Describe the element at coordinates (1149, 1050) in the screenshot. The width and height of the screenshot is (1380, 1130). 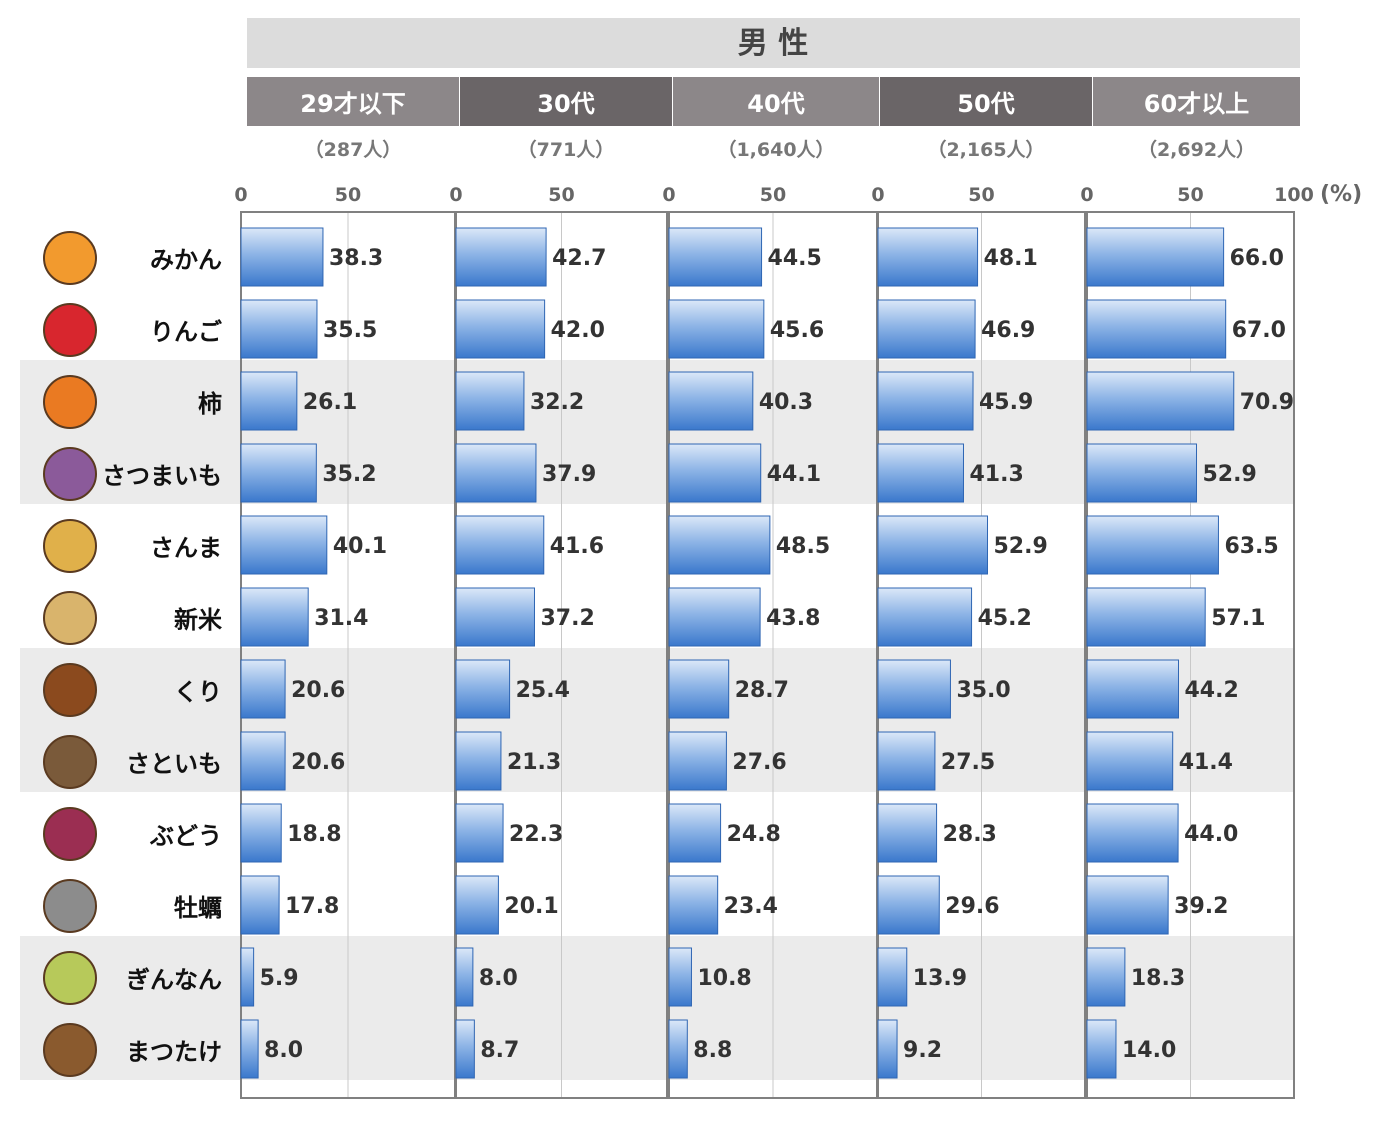
I see `data-label: 14.0` at that location.